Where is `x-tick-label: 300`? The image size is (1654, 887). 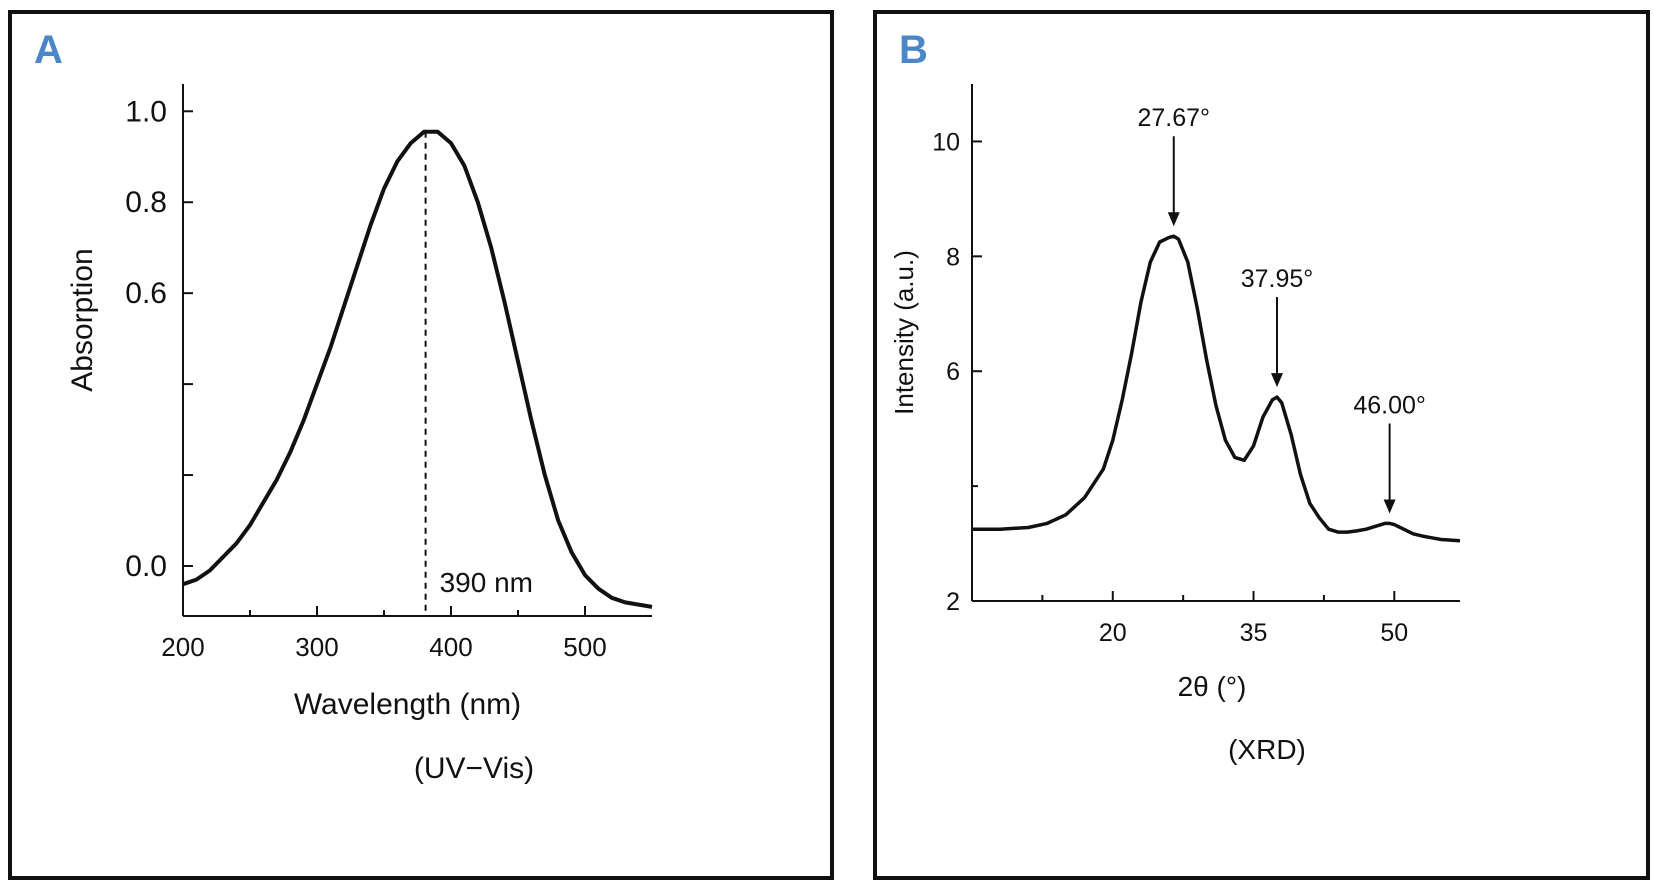
x-tick-label: 300 is located at coordinates (316, 647).